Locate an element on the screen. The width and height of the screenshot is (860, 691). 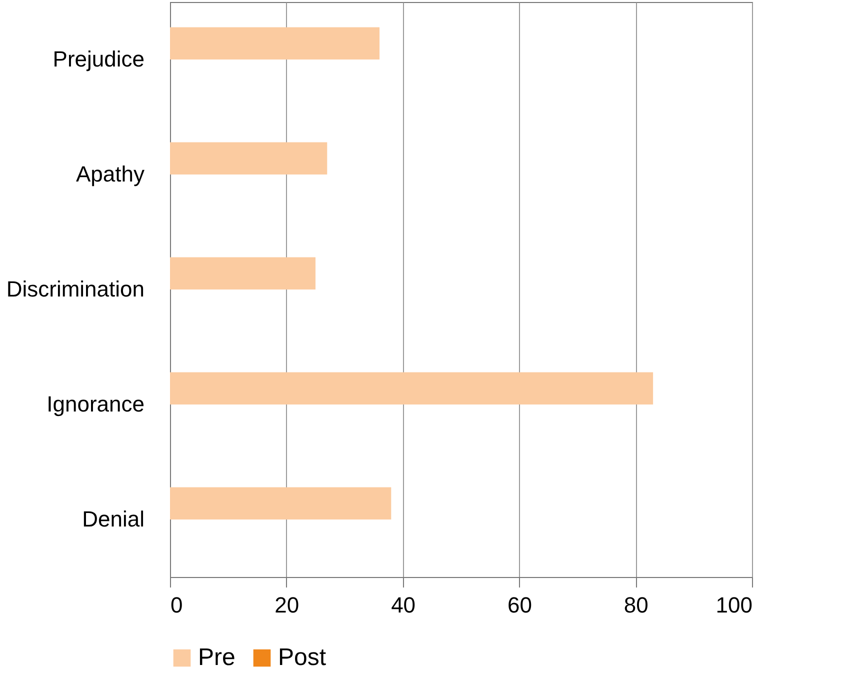
x-tick-label: 0 is located at coordinates (176, 605).